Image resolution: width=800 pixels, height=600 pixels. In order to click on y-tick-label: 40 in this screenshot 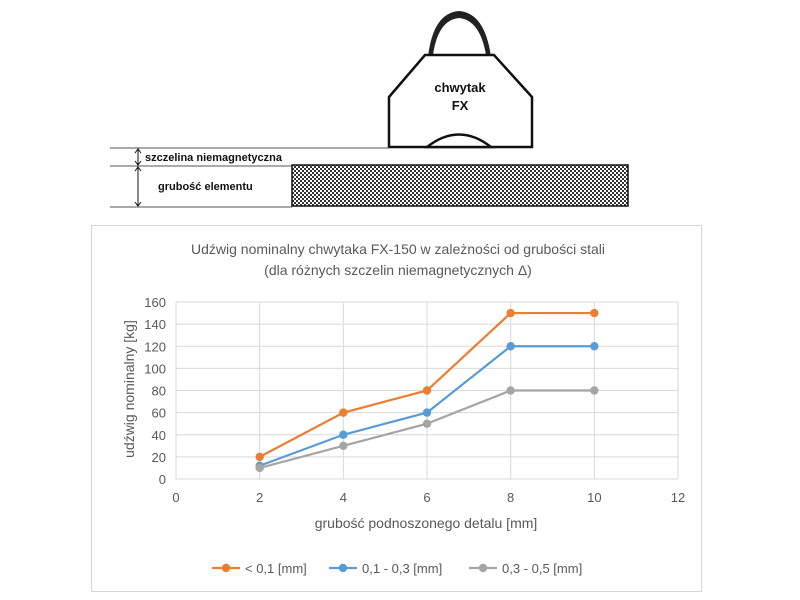, I will do `click(159, 435)`.